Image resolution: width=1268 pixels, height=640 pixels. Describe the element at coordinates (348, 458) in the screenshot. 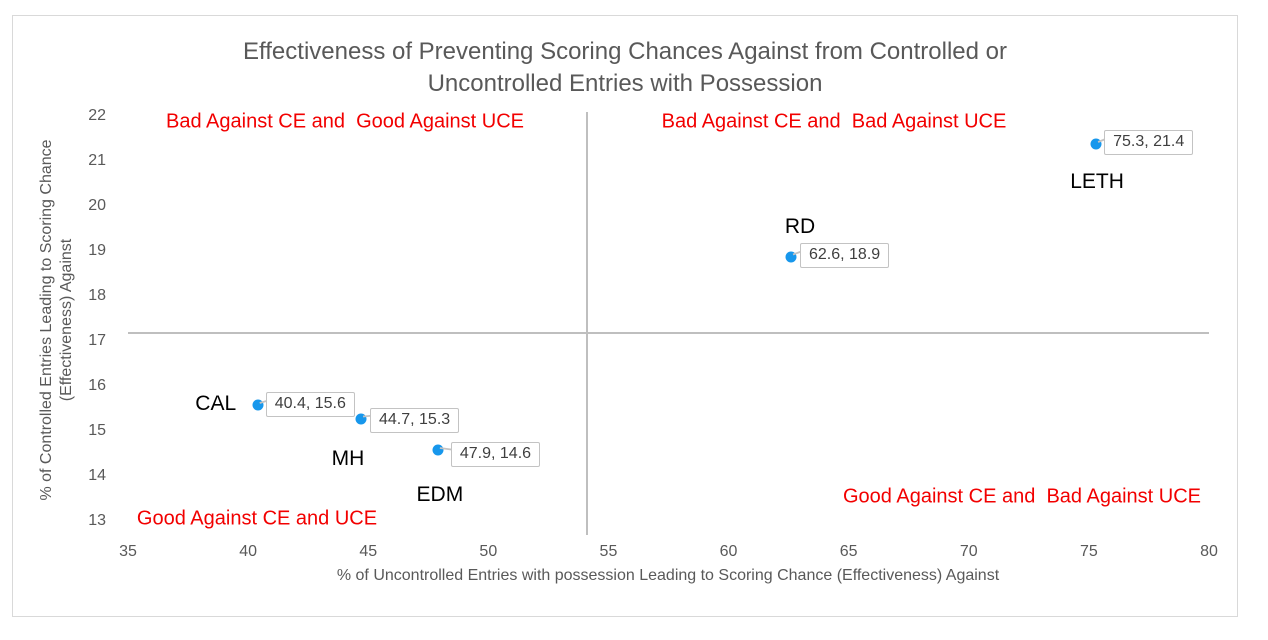

I see `team-label-MH: MH` at that location.